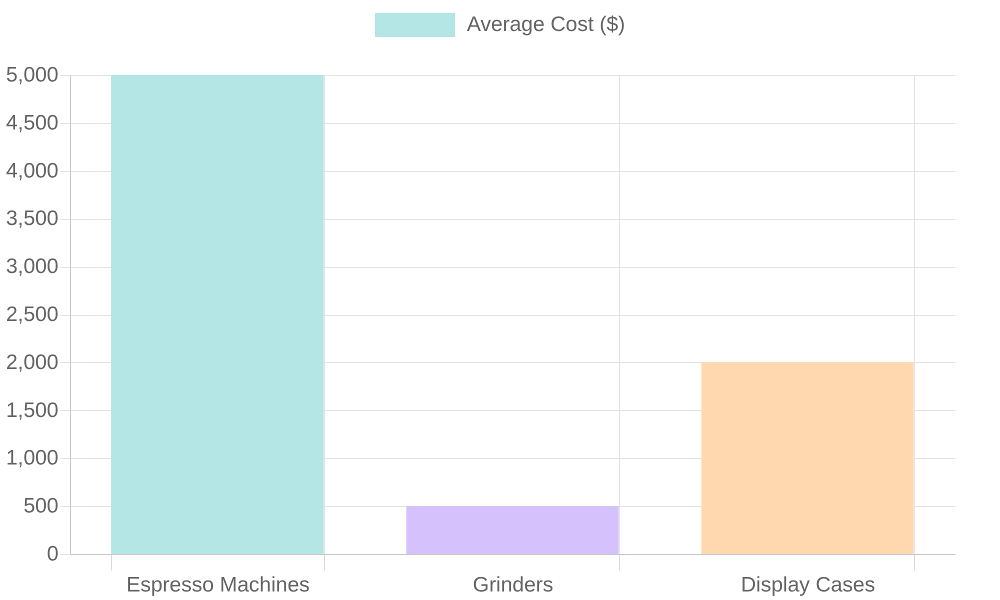 The width and height of the screenshot is (1000, 600). What do you see at coordinates (32, 122) in the screenshot?
I see `y-tick-label: 4,500` at bounding box center [32, 122].